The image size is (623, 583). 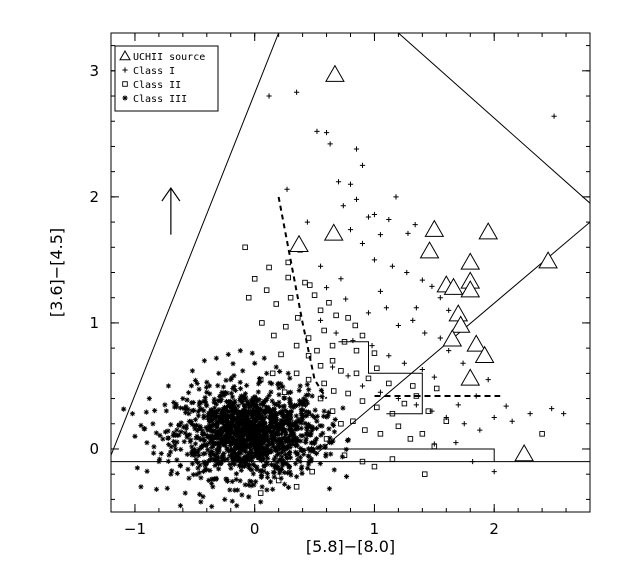 I want to click on x-tick-label: 2, so click(x=494, y=529).